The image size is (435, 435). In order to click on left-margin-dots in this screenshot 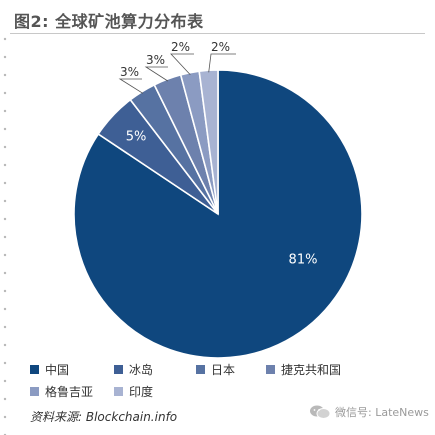, I will do `click(5, 232)`.